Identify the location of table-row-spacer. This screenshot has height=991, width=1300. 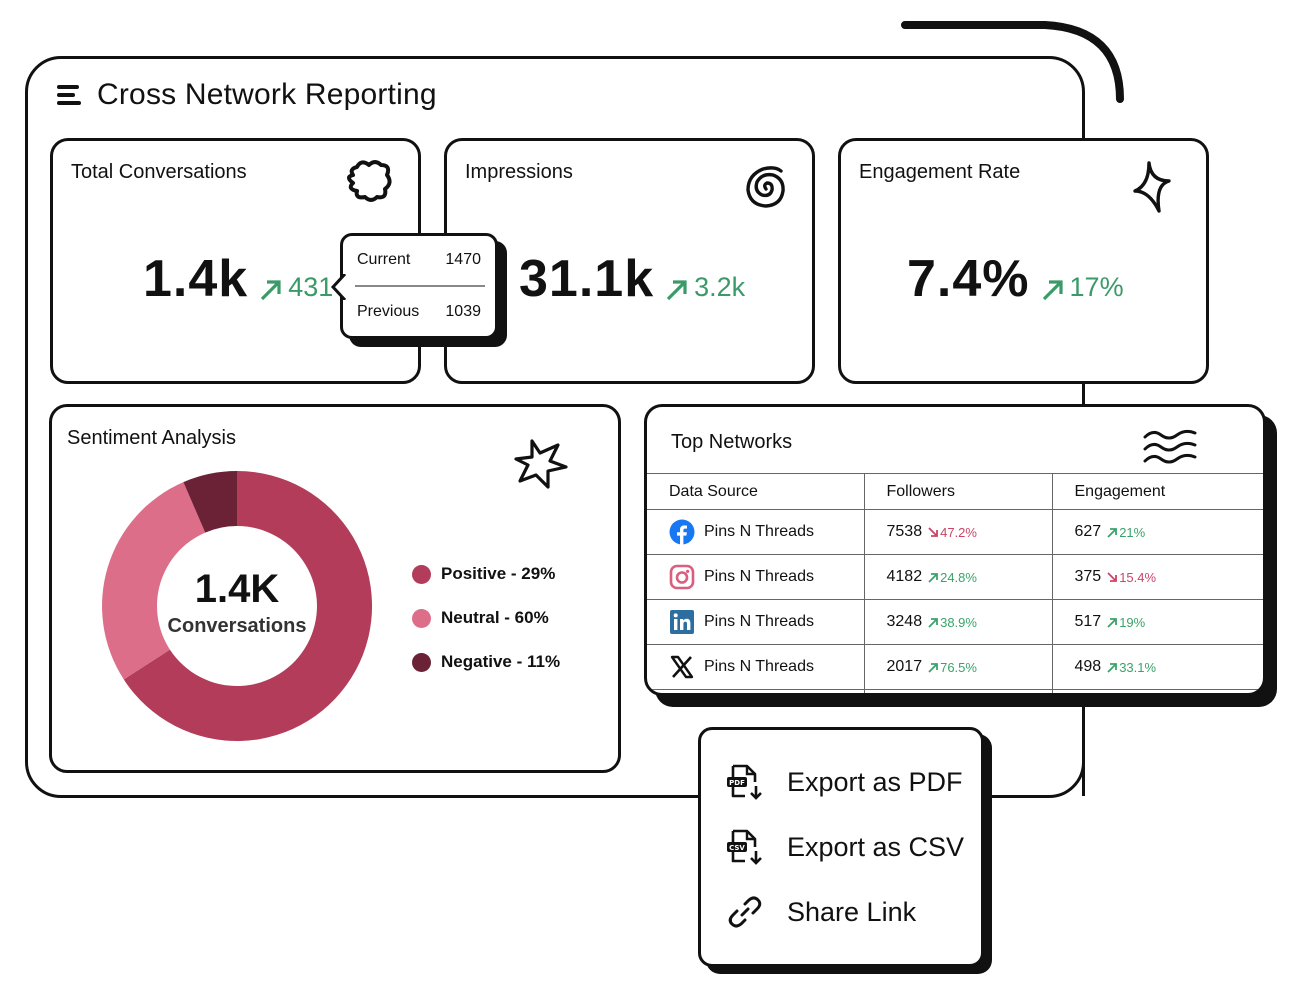
(955, 691).